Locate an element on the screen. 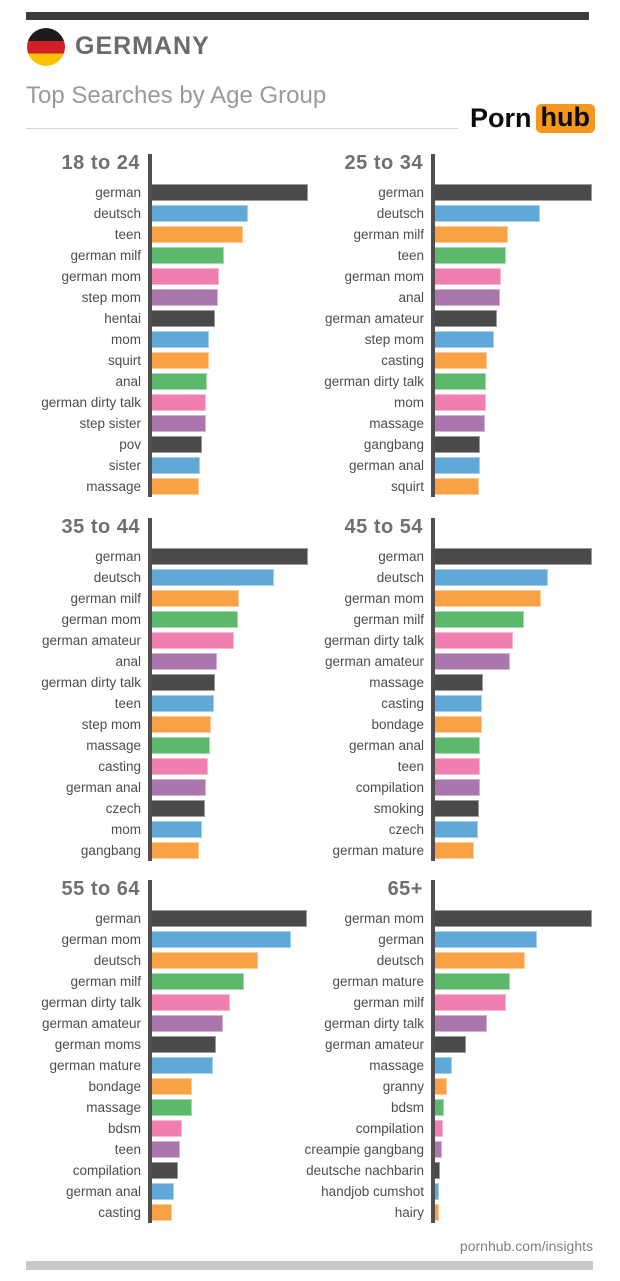  search-term-label: compilation is located at coordinates (389, 1128).